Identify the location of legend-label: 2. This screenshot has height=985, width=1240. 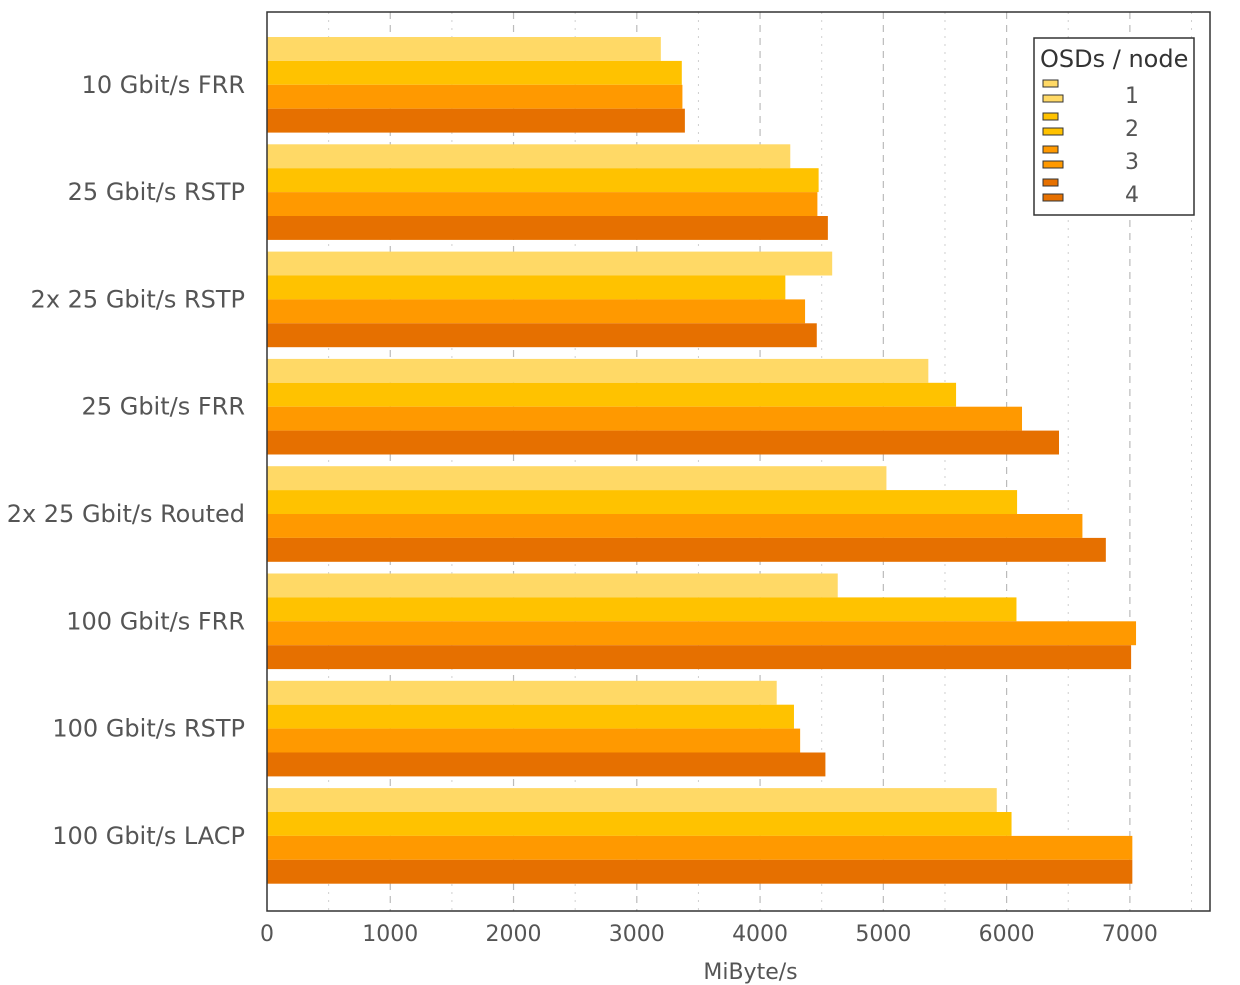
(1132, 129).